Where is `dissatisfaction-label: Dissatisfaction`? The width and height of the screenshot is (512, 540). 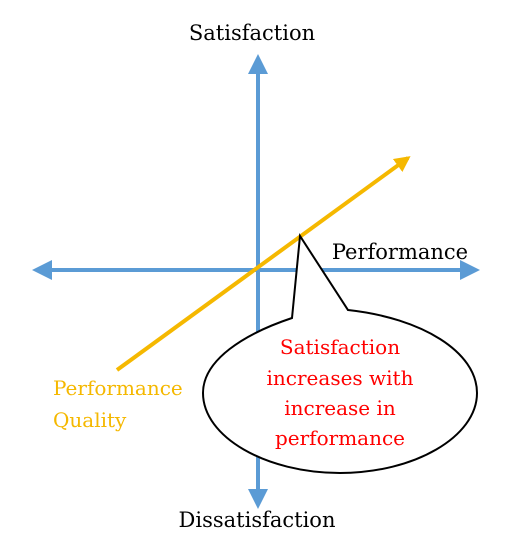
dissatisfaction-label: Dissatisfaction is located at coordinates (257, 520).